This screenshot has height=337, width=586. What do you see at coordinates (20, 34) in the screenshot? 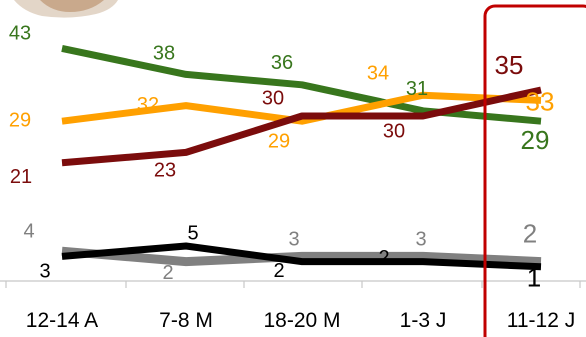
I see `data-label: 43` at bounding box center [20, 34].